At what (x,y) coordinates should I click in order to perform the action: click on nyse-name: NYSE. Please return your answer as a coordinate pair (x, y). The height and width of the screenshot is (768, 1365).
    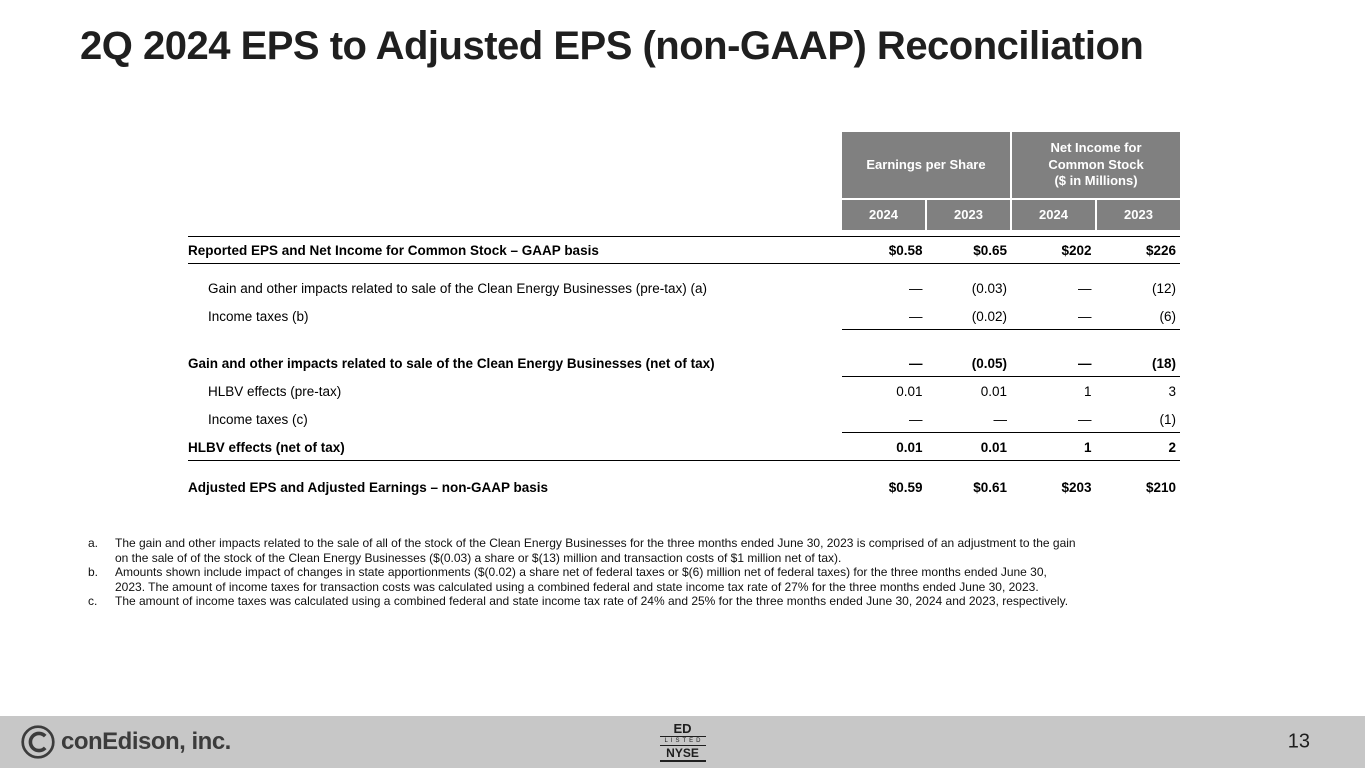
    Looking at the image, I should click on (682, 754).